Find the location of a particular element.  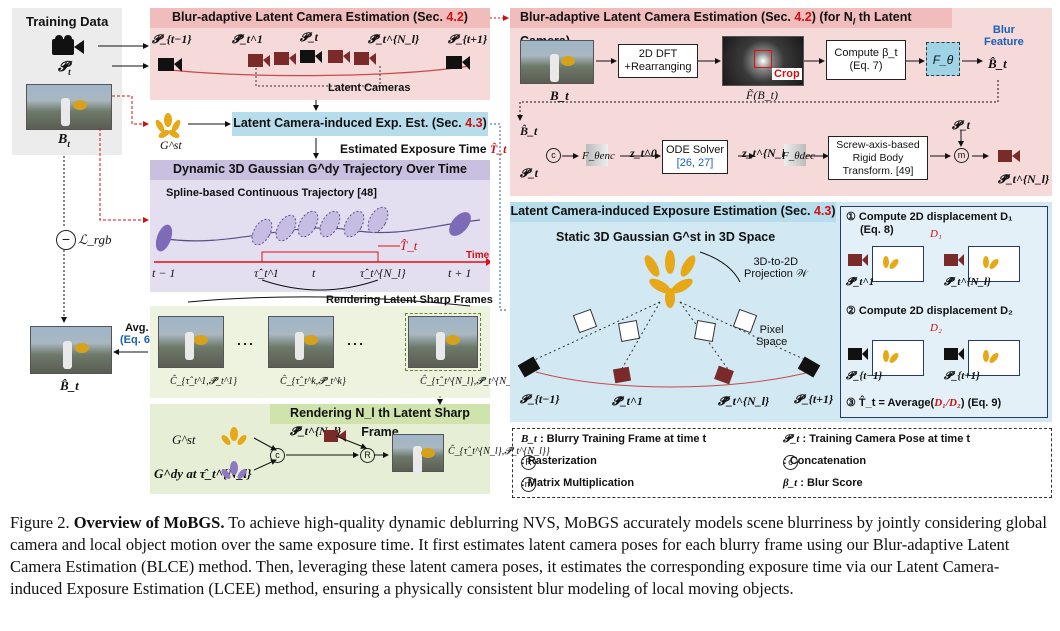

render-dots-2: ⋯ is located at coordinates (355, 344).